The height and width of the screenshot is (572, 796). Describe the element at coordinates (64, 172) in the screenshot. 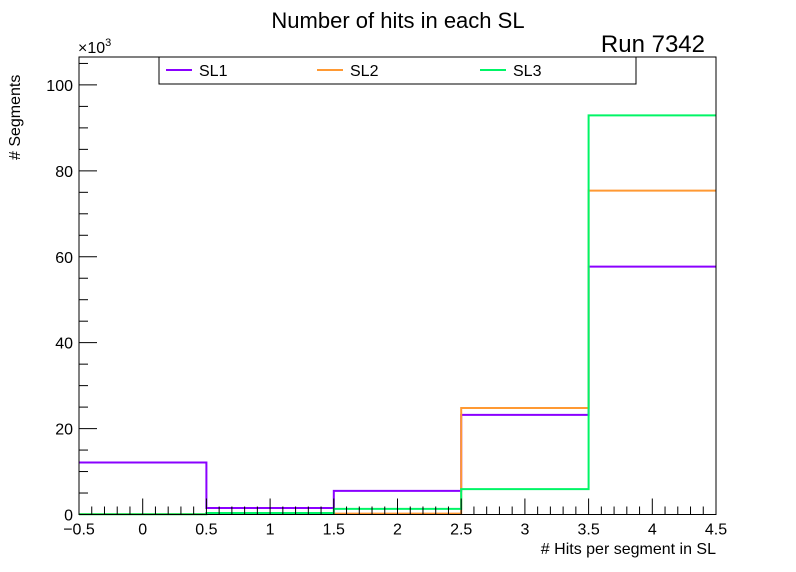

I see `y-tick-label: 80` at that location.